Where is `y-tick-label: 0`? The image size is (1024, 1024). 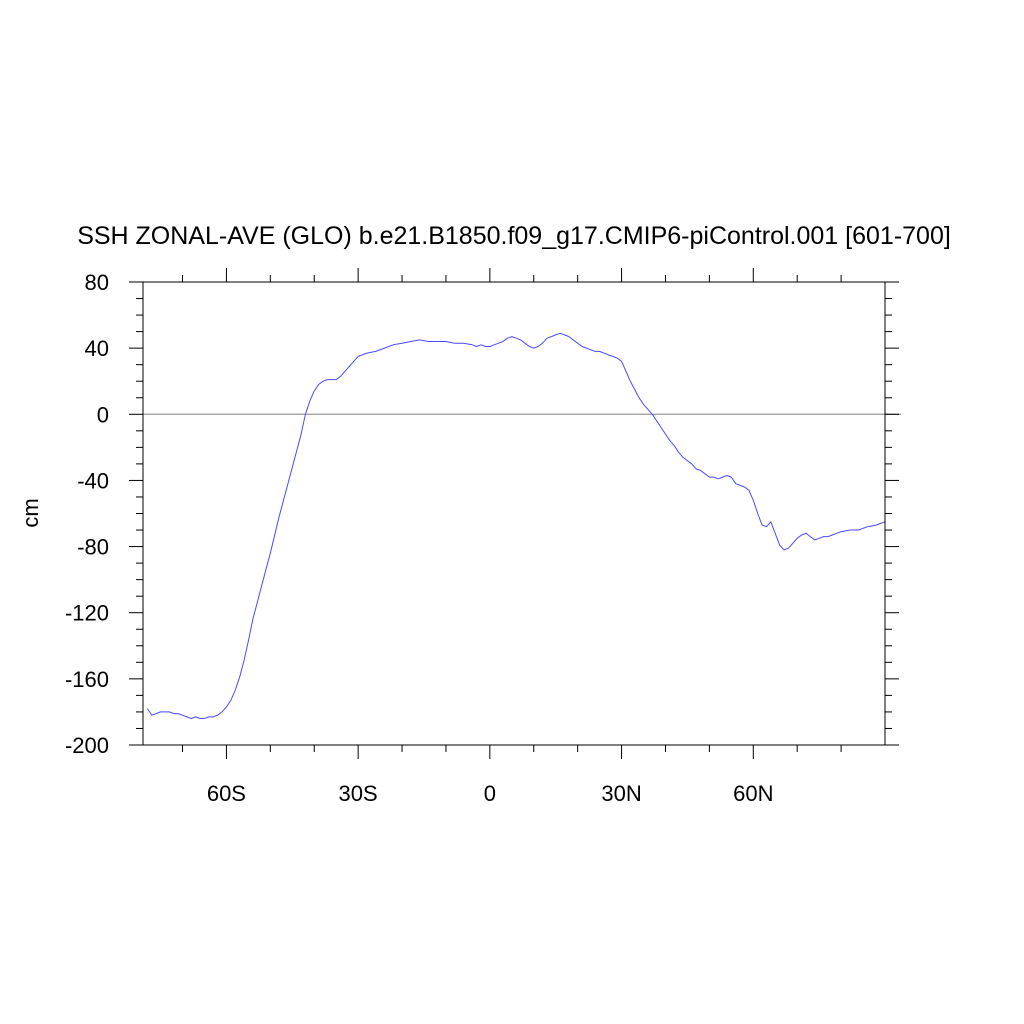
y-tick-label: 0 is located at coordinates (103, 414).